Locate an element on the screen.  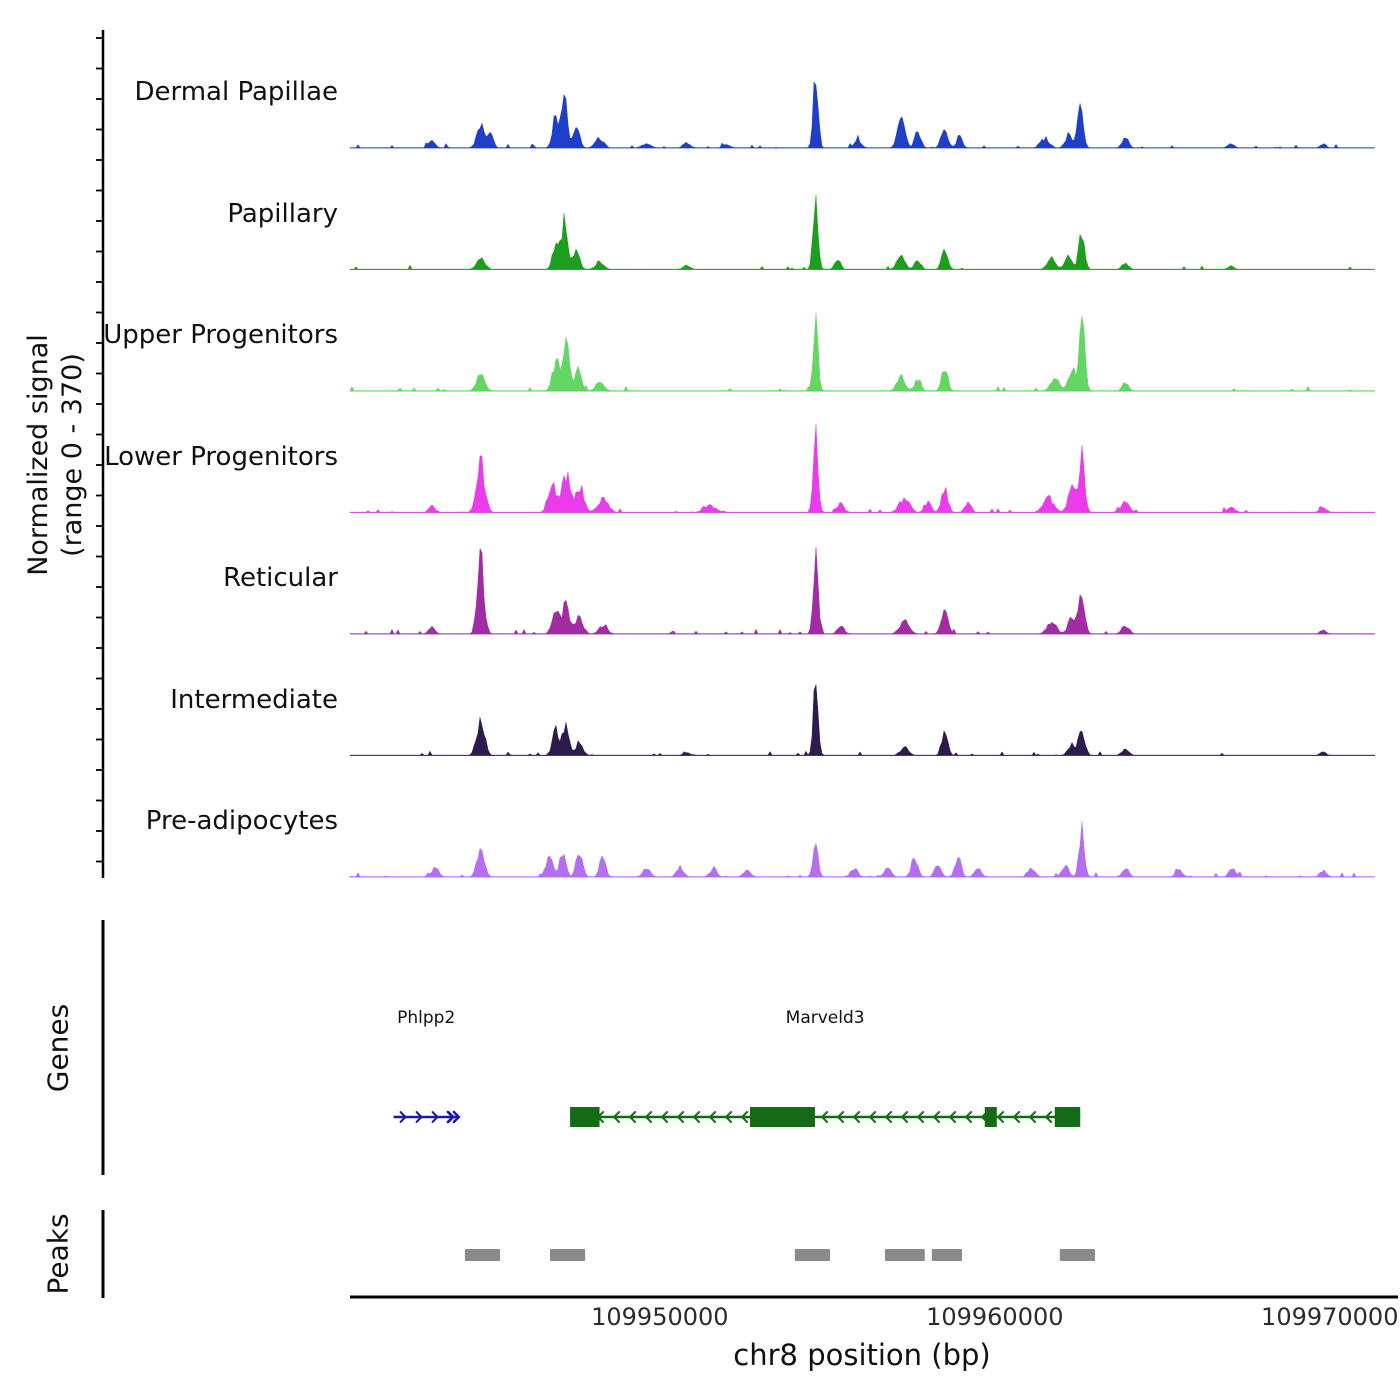
peaks-section-label: Peaks is located at coordinates (58, 1254).